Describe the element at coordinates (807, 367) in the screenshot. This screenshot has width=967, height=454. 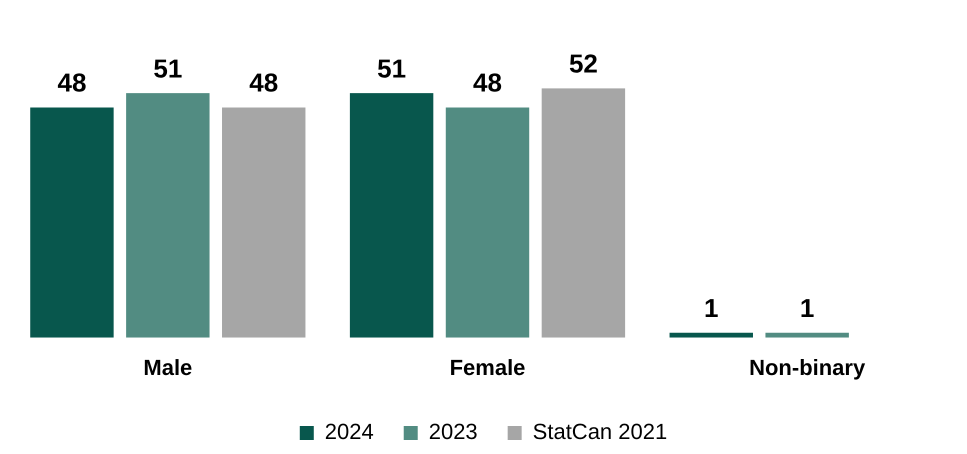
I see `x-tick-label: Non-binary` at that location.